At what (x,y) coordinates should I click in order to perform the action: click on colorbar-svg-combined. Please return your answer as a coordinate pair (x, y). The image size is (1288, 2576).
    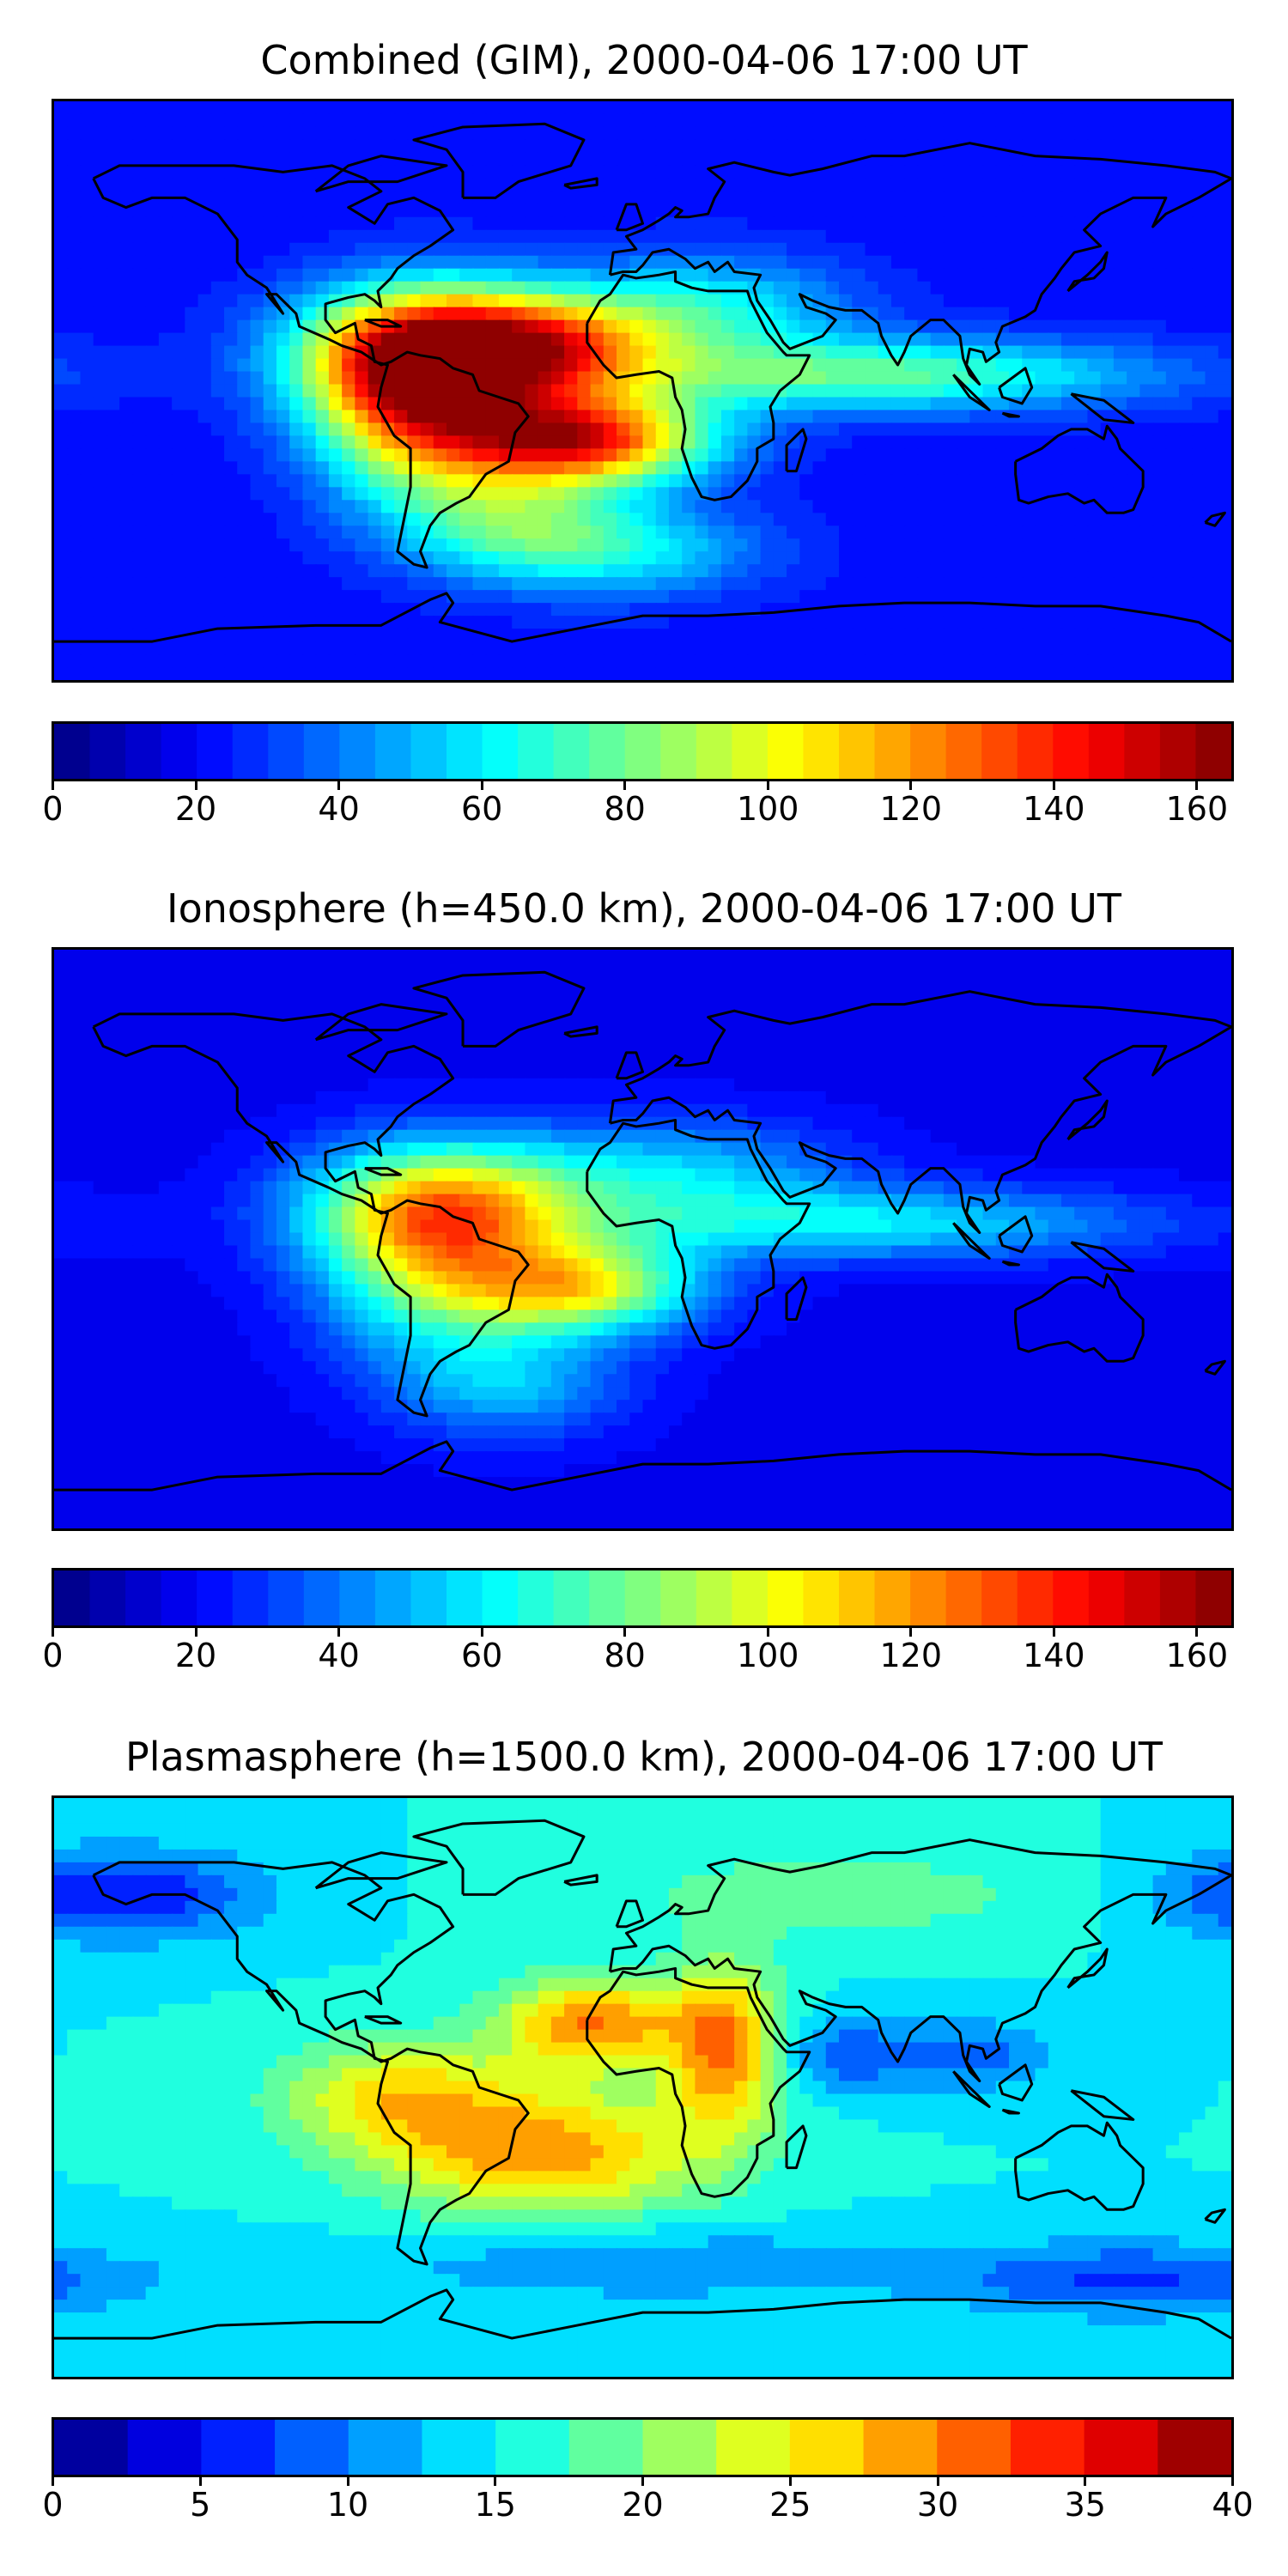
    Looking at the image, I should click on (642, 751).